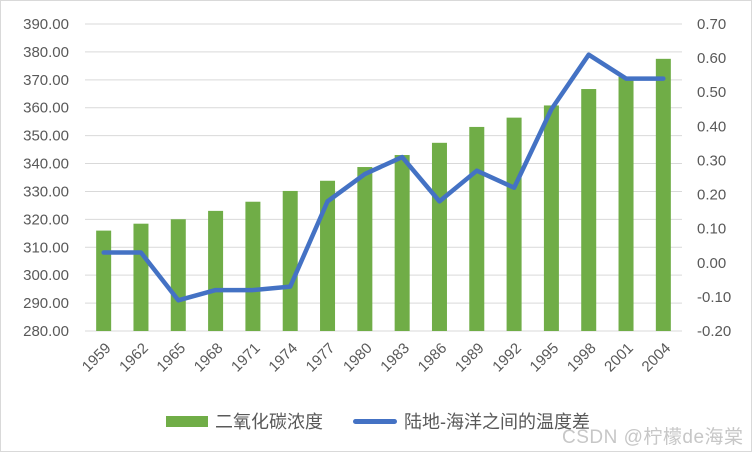  What do you see at coordinates (46, 303) in the screenshot?
I see `y-axis-label-left: 290.00` at bounding box center [46, 303].